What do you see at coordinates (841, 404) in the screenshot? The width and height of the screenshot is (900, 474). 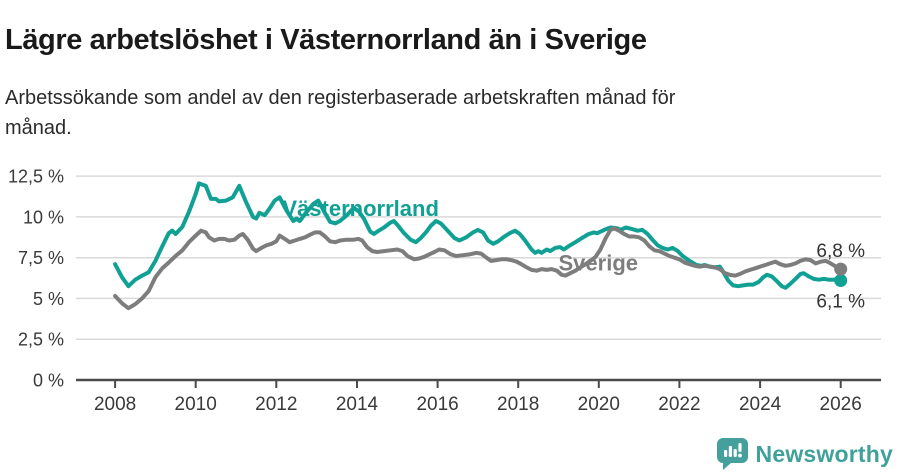 I see `x-tick-label: 2026` at bounding box center [841, 404].